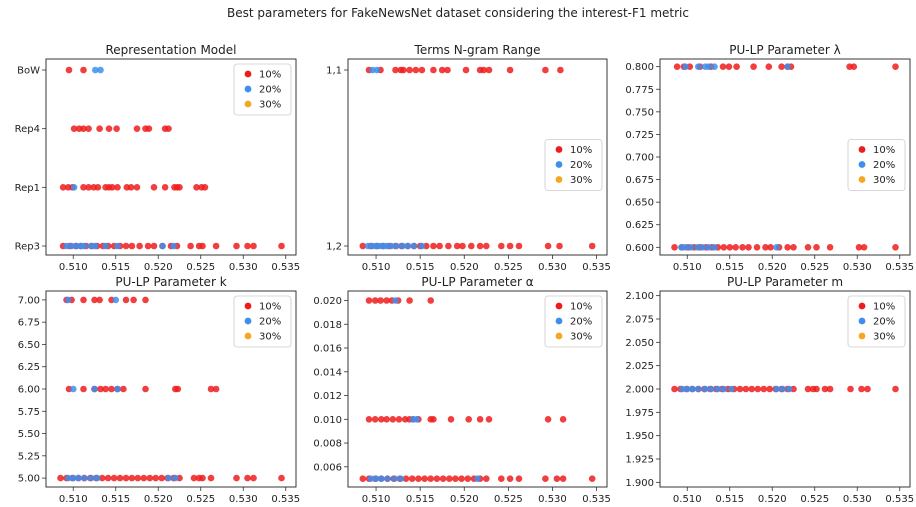 The height and width of the screenshot is (507, 916). Describe the element at coordinates (29, 456) in the screenshot. I see `y-tick-label: 5.25` at that location.